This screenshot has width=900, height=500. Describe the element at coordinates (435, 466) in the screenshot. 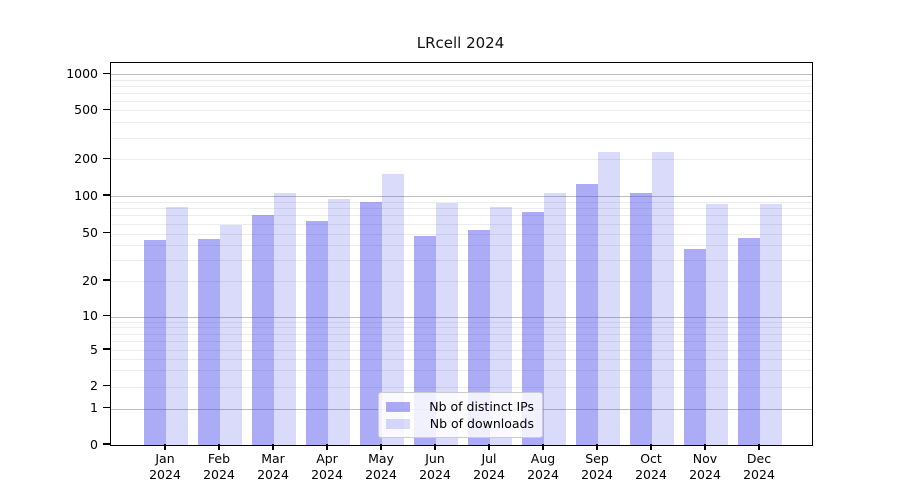

I see `x-tick-label: Jun 2024` at that location.